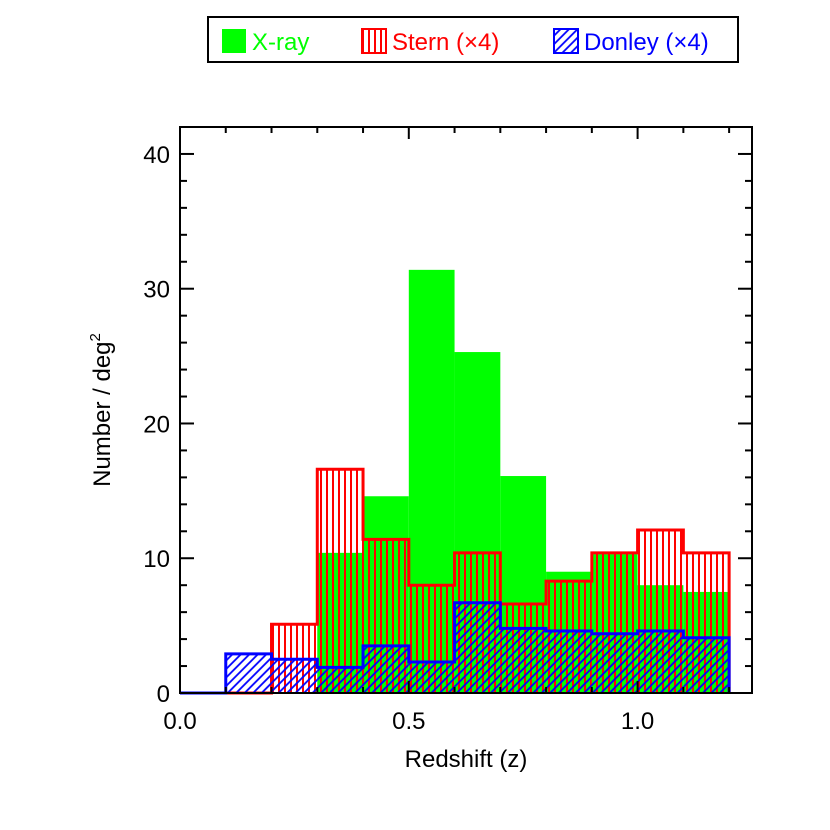  What do you see at coordinates (179, 721) in the screenshot?
I see `x-tick-label-0: 0.0` at bounding box center [179, 721].